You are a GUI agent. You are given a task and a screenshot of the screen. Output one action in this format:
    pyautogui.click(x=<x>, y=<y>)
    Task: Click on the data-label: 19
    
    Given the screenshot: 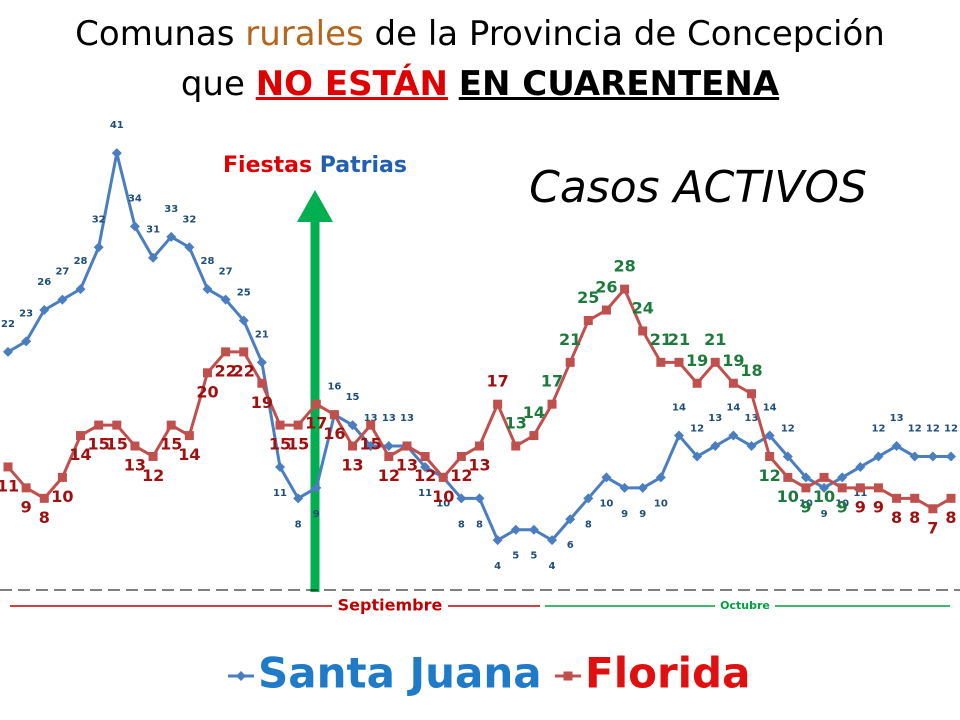 What is the action you would take?
    pyautogui.click(x=697, y=360)
    